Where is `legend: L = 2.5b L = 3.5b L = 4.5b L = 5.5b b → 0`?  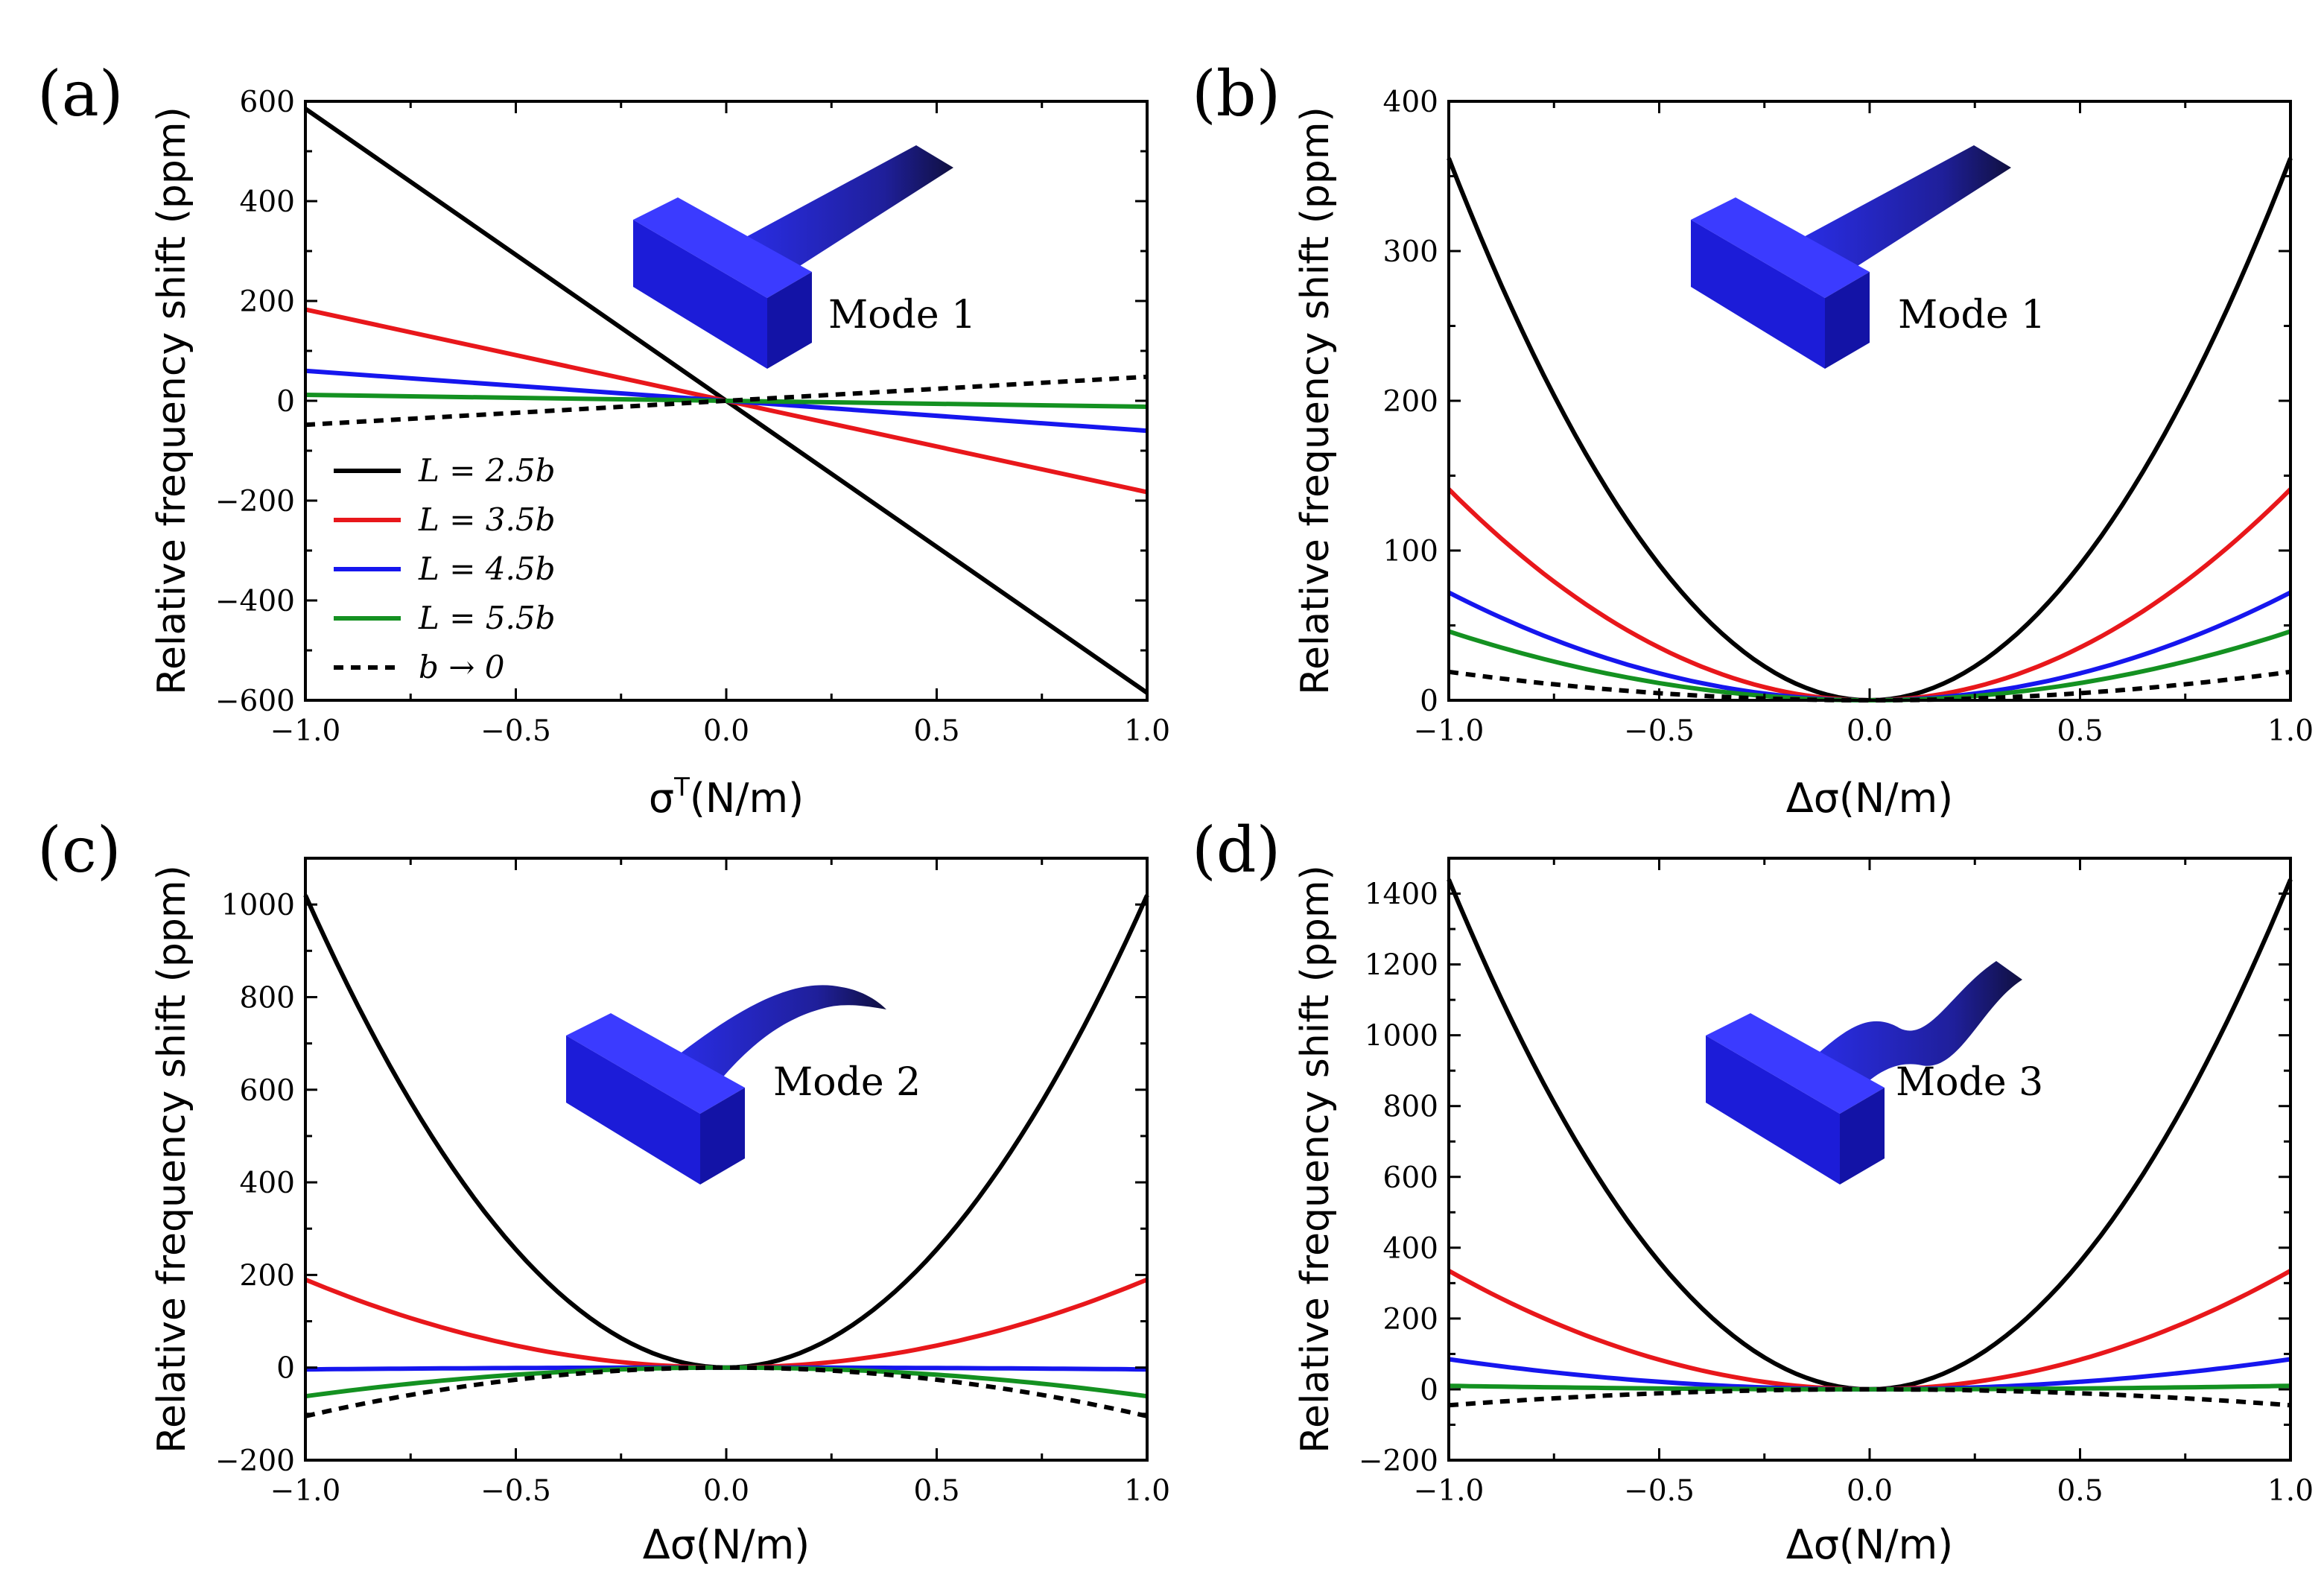
legend: L = 2.5b L = 3.5b L = 4.5b L = 5.5b b → 0 is located at coordinates (444, 568).